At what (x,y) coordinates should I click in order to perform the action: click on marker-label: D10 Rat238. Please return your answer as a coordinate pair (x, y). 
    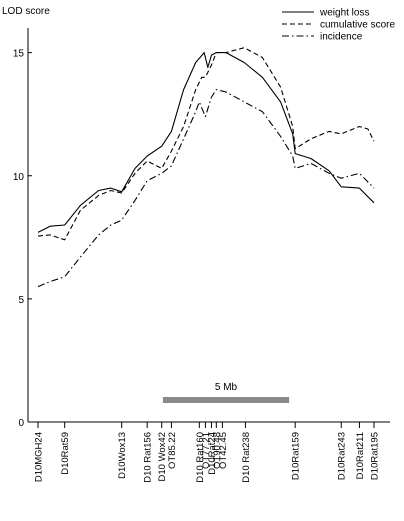
    Looking at the image, I should click on (246, 457).